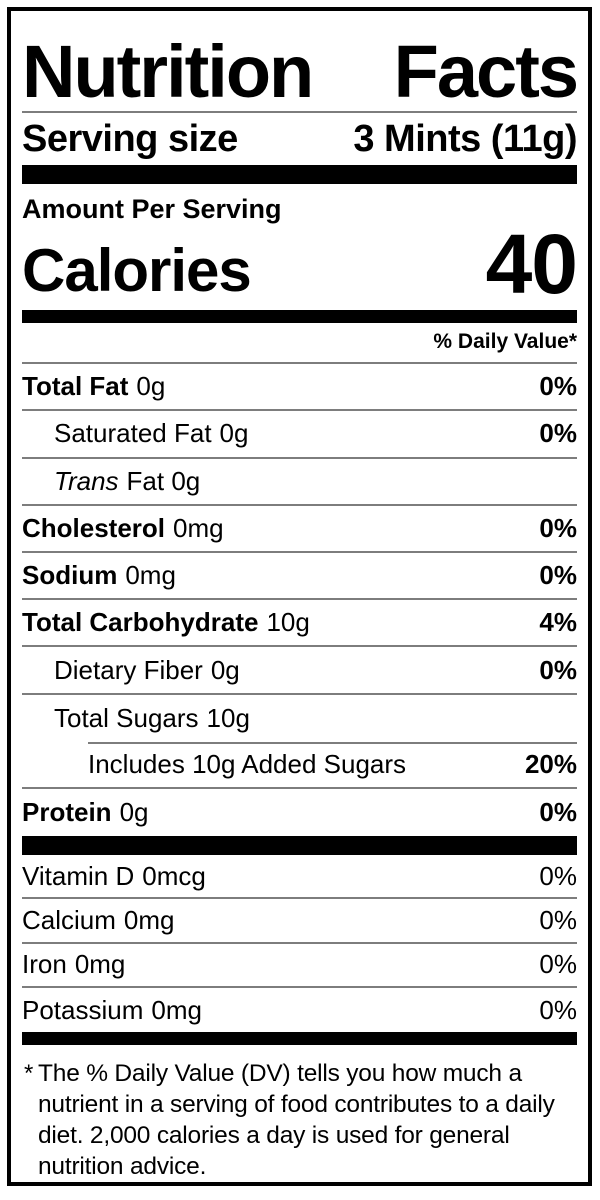 This screenshot has height=1200, width=600. I want to click on vitamin-row-potassium: Potassium 0mg 0%, so click(299, 1010).